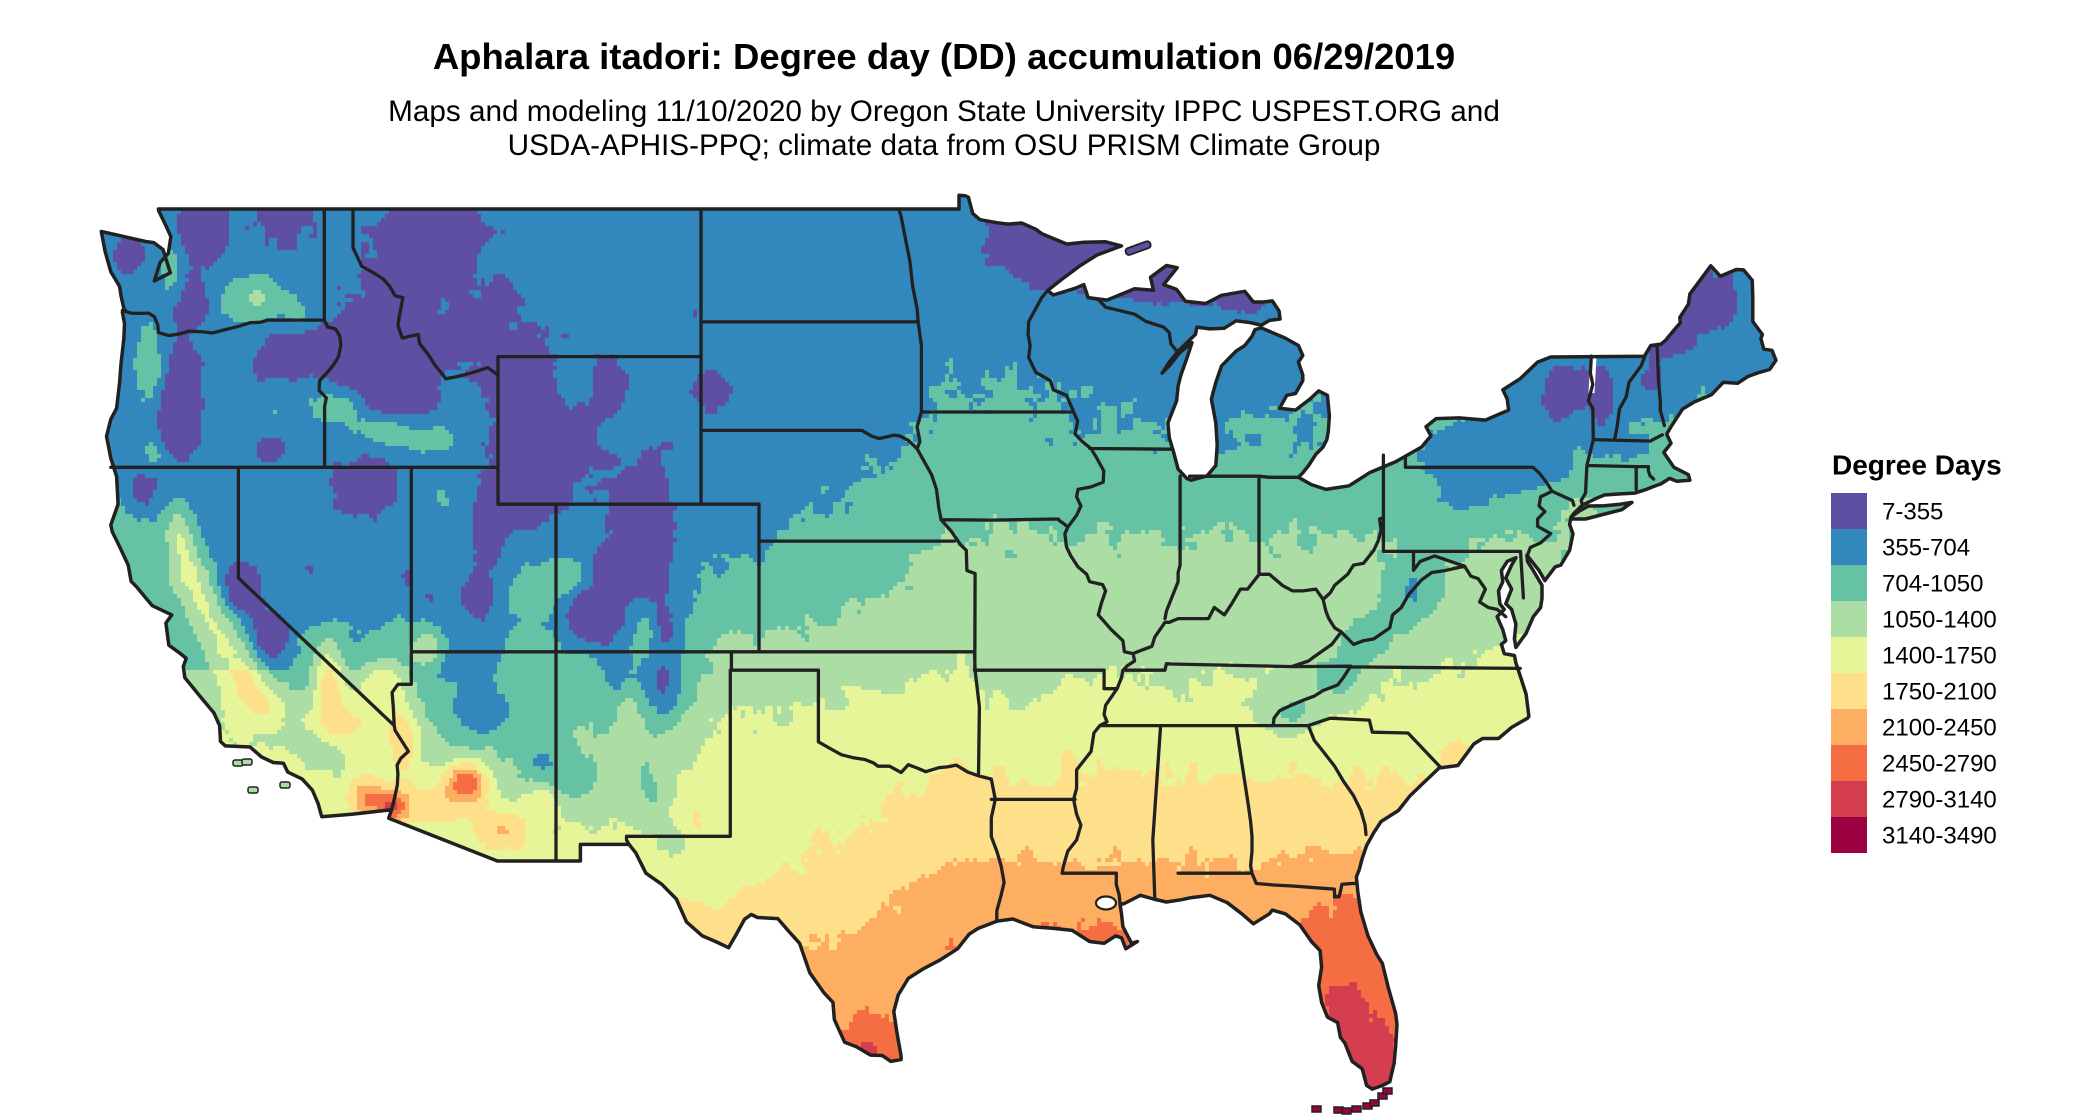 The height and width of the screenshot is (1116, 2100). I want to click on svg-text: 1050-1400, so click(1939, 620).